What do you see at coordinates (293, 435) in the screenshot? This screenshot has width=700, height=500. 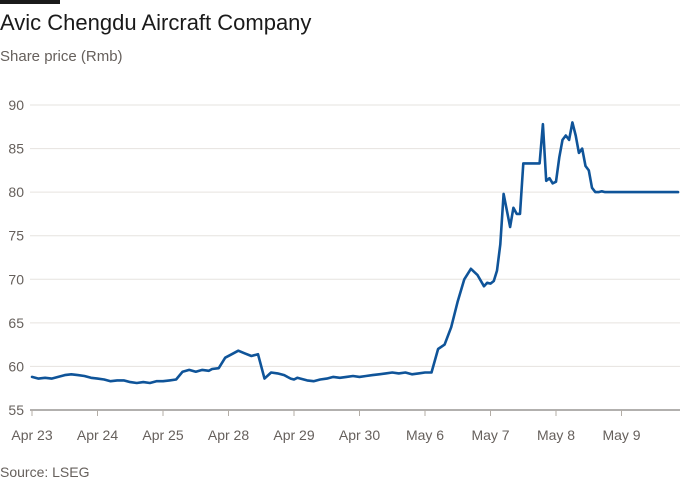 I see `x-tick-label: Apr 29` at bounding box center [293, 435].